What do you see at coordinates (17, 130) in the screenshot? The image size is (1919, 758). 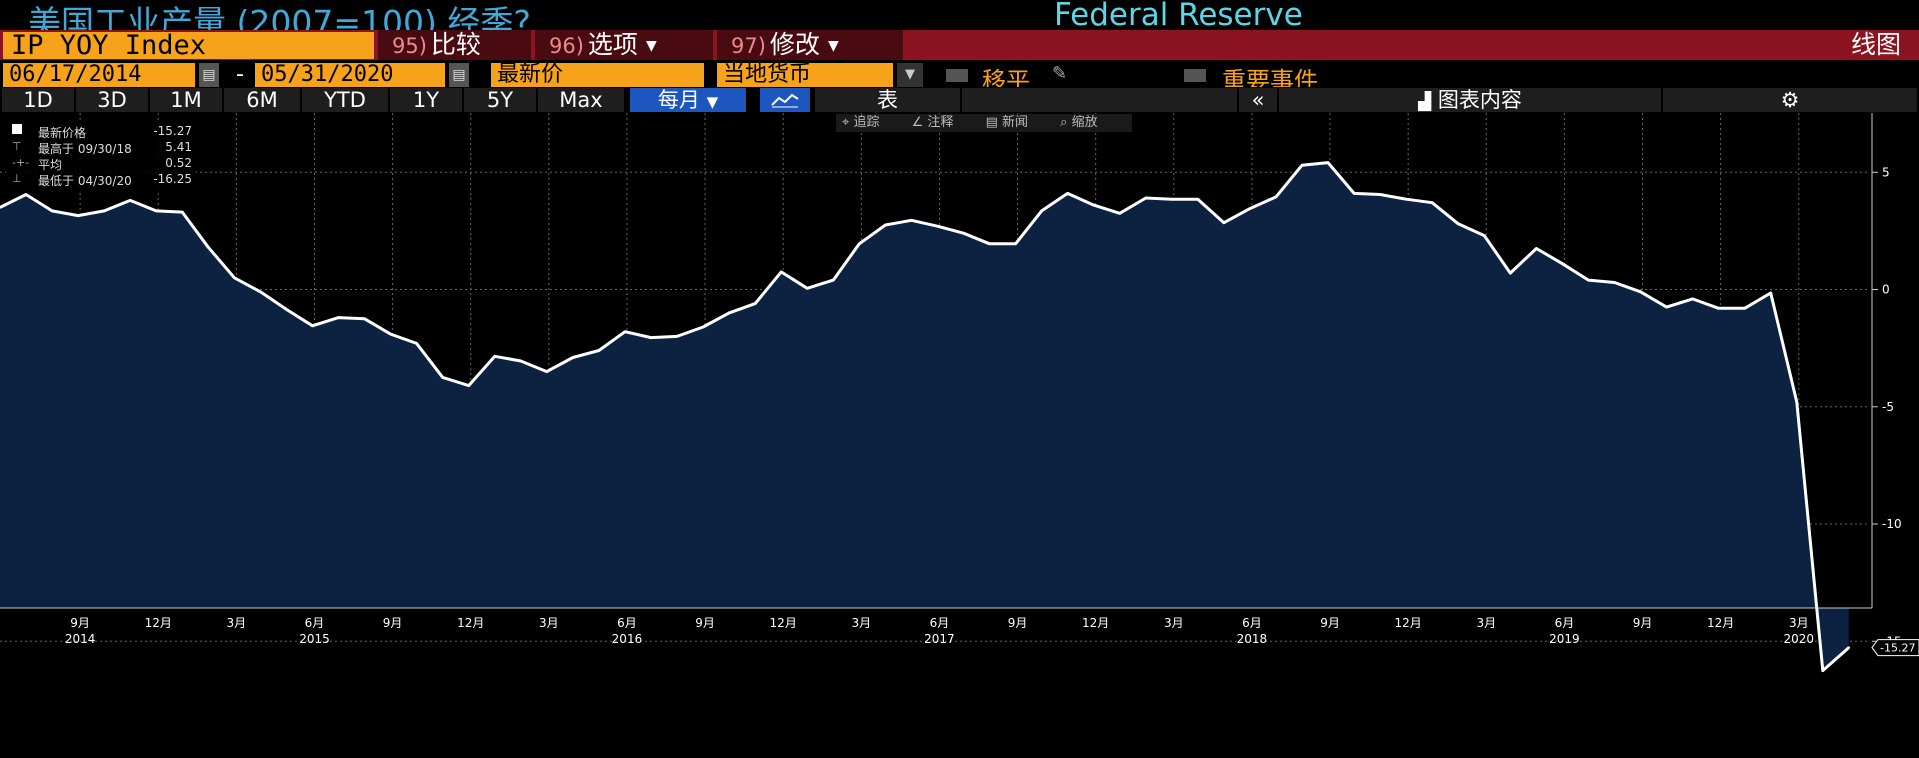 I see `legend-swatch` at bounding box center [17, 130].